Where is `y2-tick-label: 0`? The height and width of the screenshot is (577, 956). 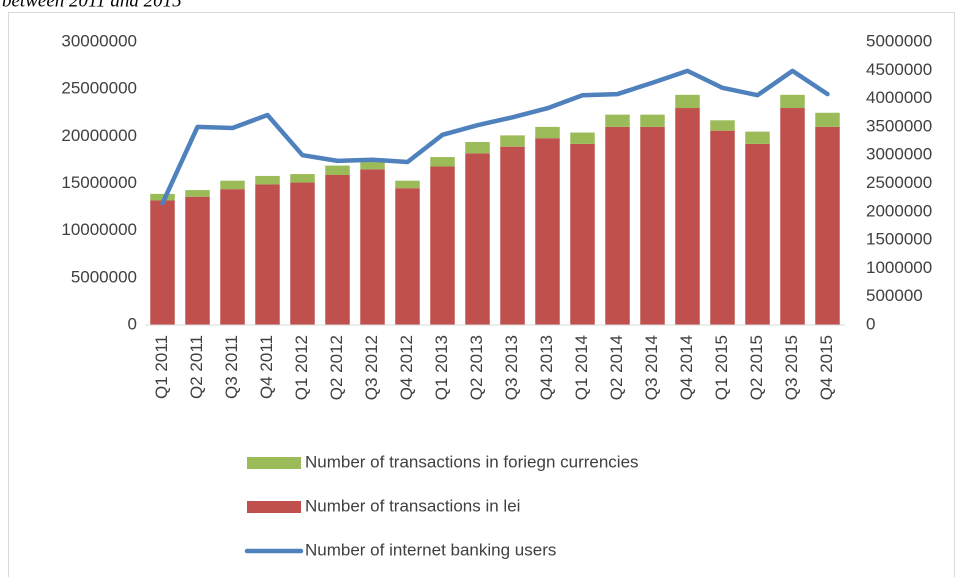
y2-tick-label: 0 is located at coordinates (870, 323).